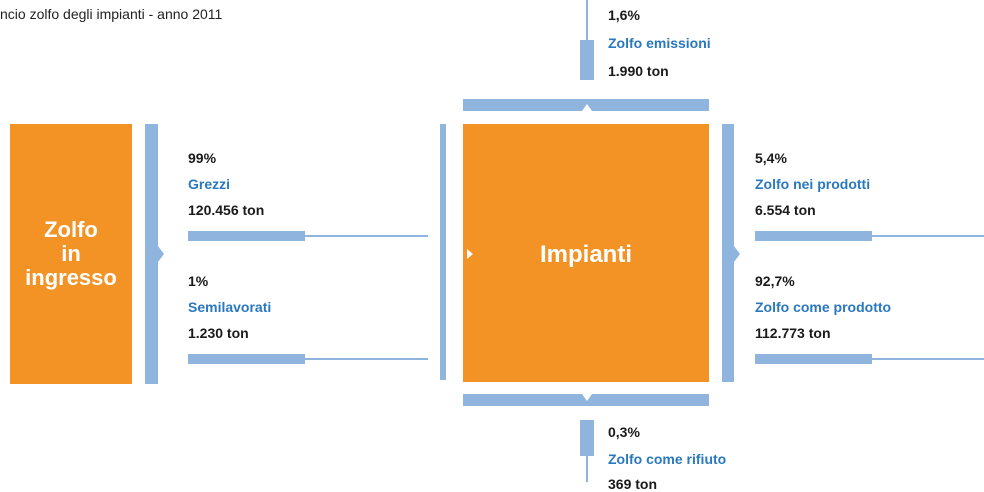 The image size is (984, 492). I want to click on input-box, so click(71, 254).